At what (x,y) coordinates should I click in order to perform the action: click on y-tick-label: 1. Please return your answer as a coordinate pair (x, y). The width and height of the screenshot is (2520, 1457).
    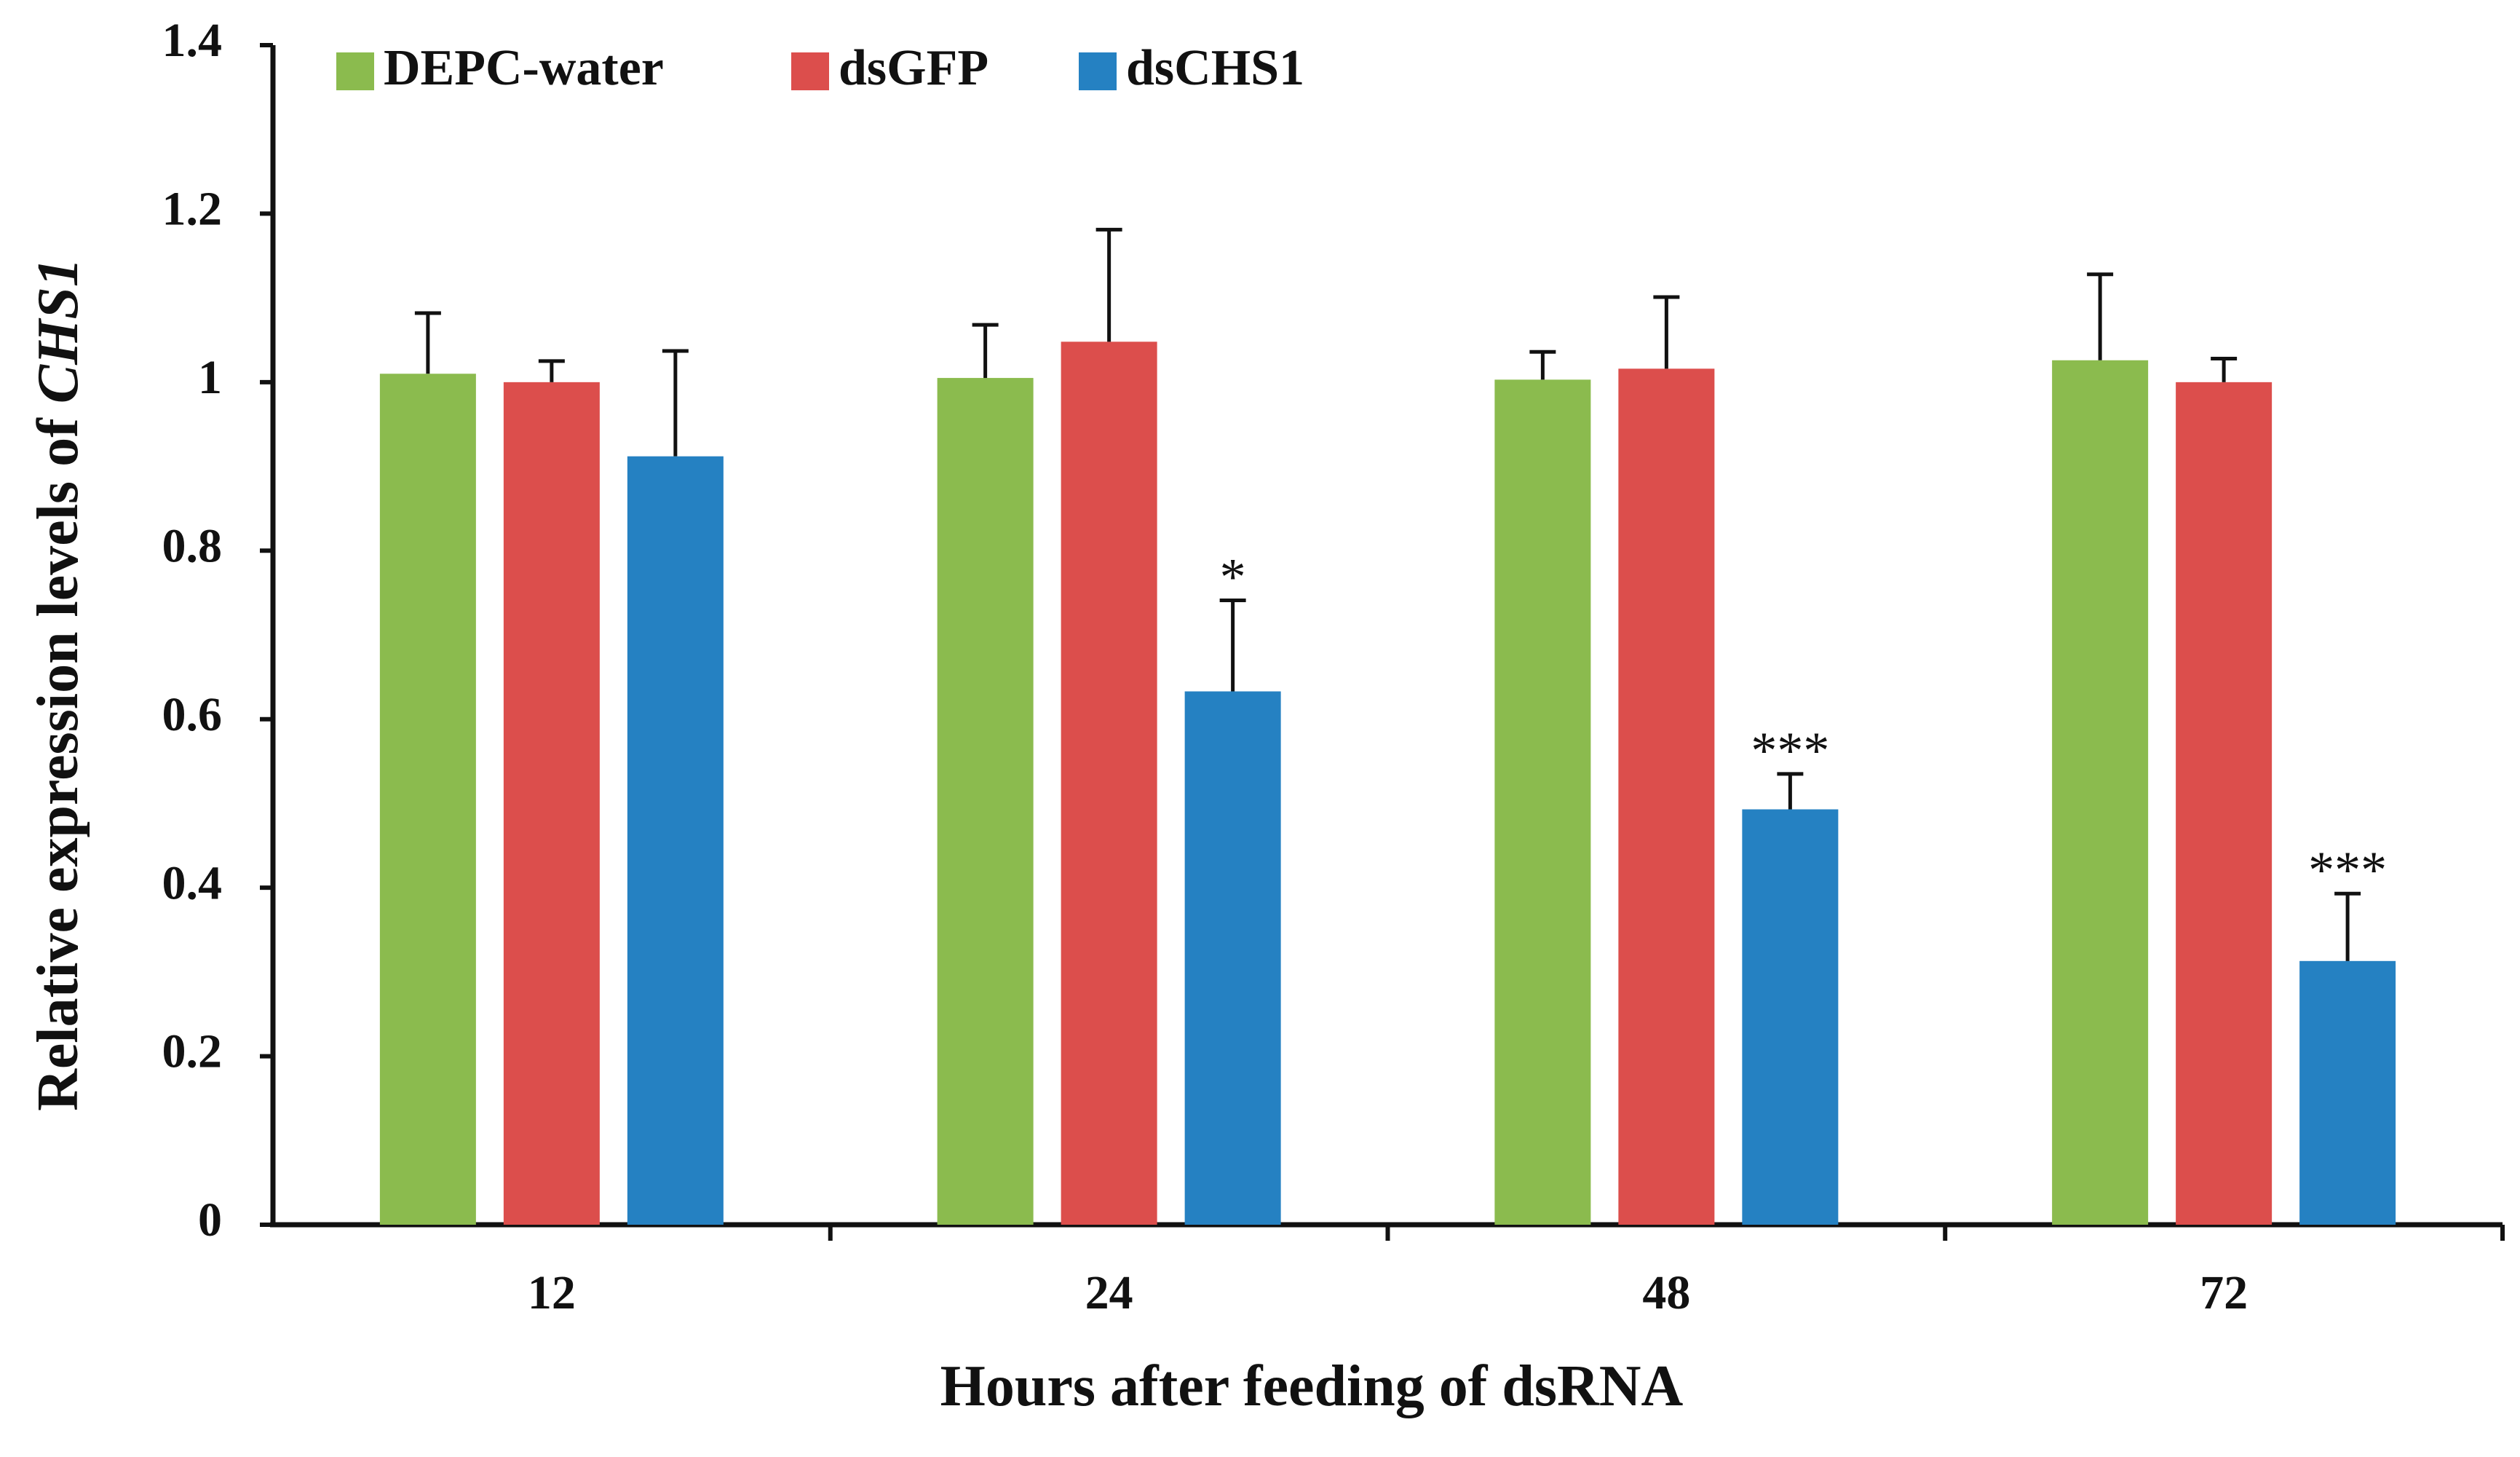
    Looking at the image, I should click on (210, 377).